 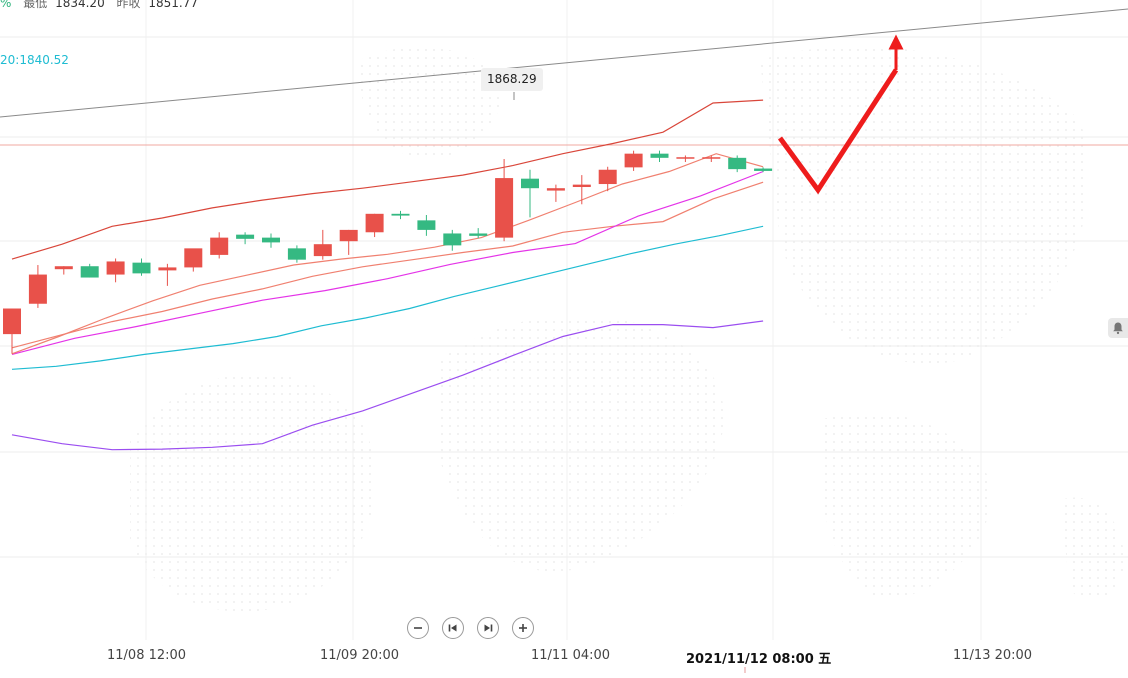 What do you see at coordinates (35, 5) in the screenshot?
I see `low-label: 最低` at bounding box center [35, 5].